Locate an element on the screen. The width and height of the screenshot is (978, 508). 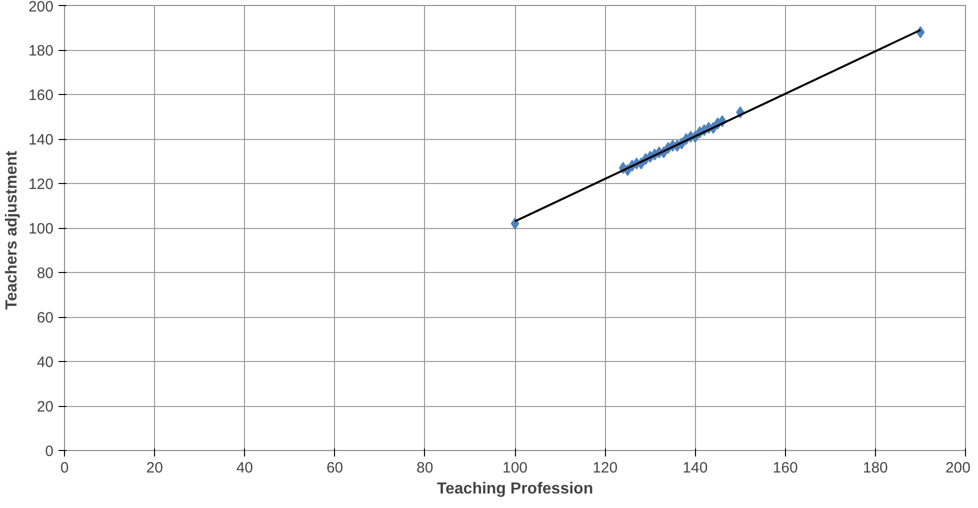
x-tick-label: 20 is located at coordinates (154, 468).